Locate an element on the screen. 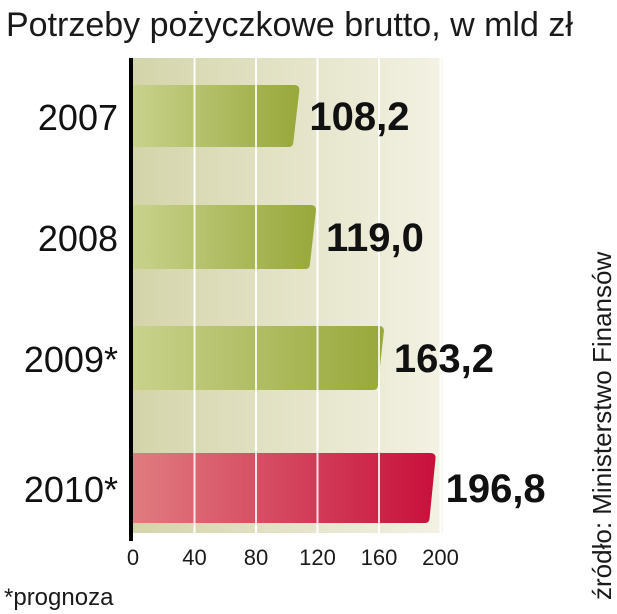 The width and height of the screenshot is (617, 614). category-labels: 2007 2008 2009* 2010* is located at coordinates (71, 303).